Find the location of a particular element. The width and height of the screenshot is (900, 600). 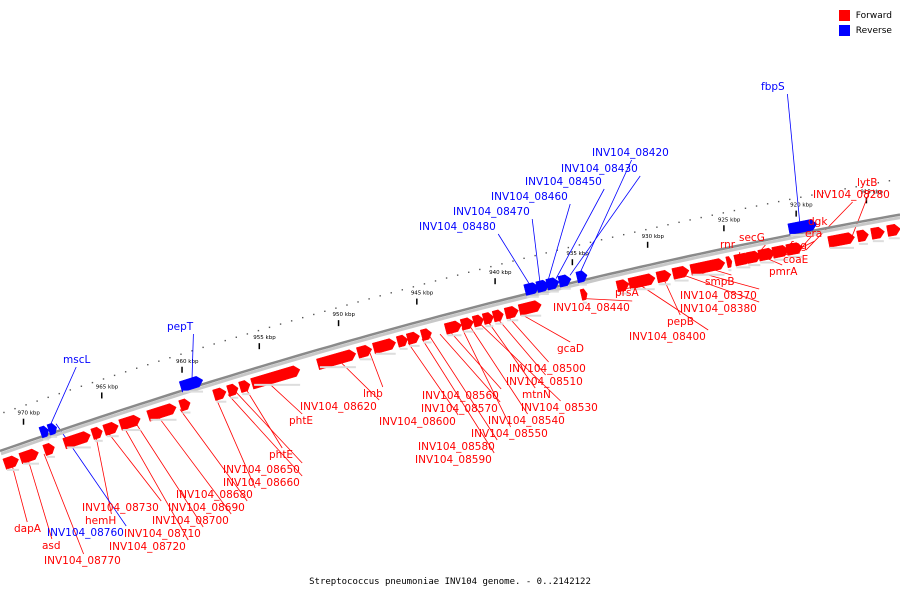

tick-label: 925 kbp is located at coordinates (729, 220).